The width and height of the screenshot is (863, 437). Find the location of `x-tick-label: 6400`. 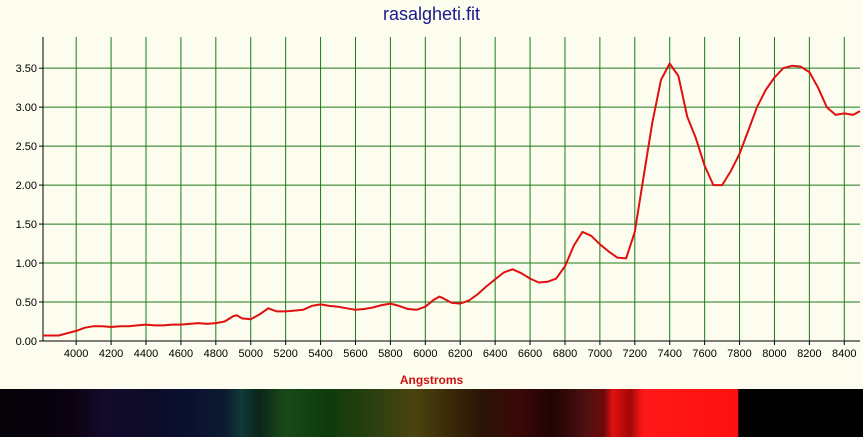

x-tick-label: 6400 is located at coordinates (495, 354).